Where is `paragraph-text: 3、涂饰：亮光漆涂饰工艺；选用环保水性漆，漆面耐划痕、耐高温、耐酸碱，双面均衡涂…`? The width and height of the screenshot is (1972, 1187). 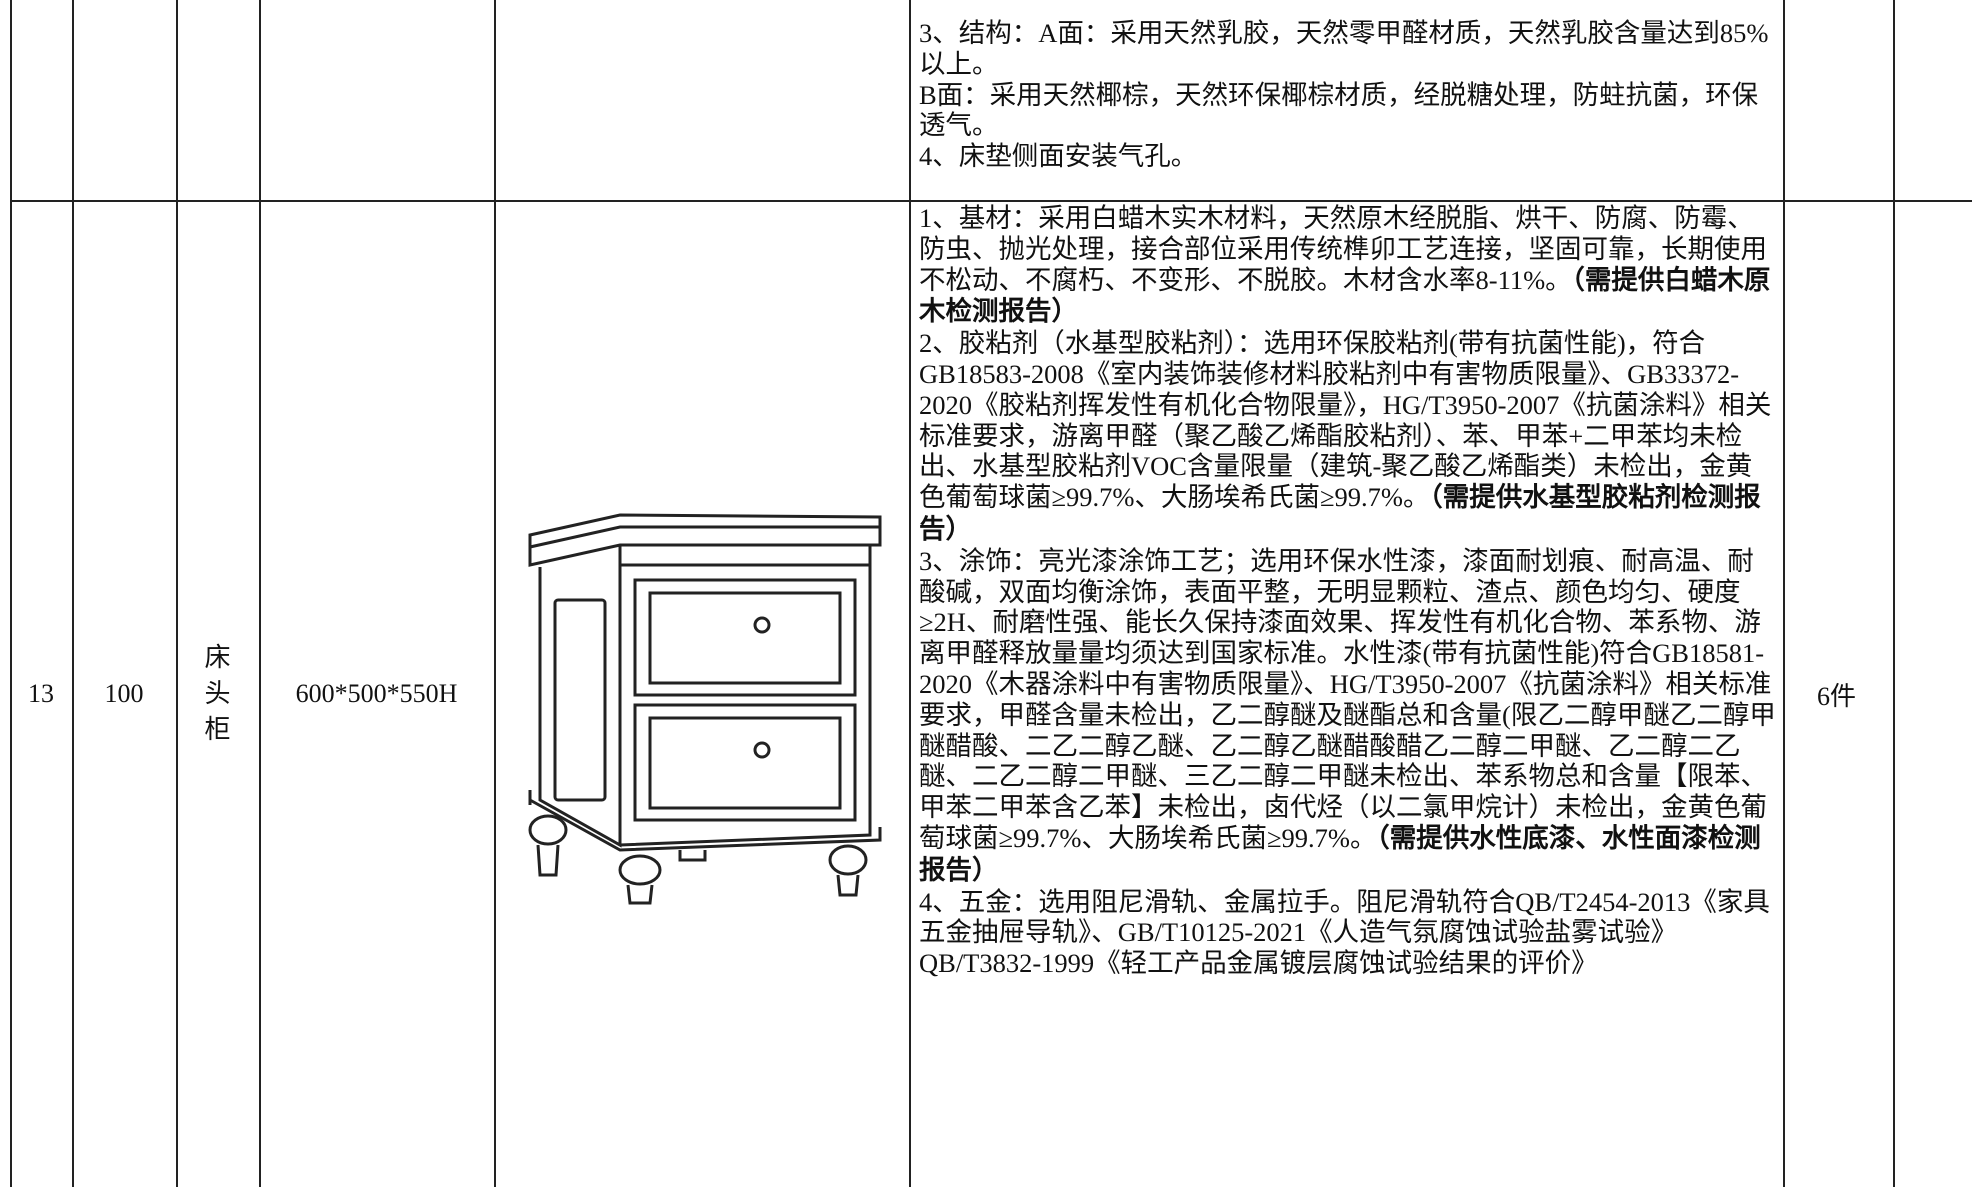 paragraph-text: 3、涂饰：亮光漆涂饰工艺；选用环保水性漆，漆面耐划痕、耐高温、耐酸碱，双面均衡涂… is located at coordinates (1347, 699).